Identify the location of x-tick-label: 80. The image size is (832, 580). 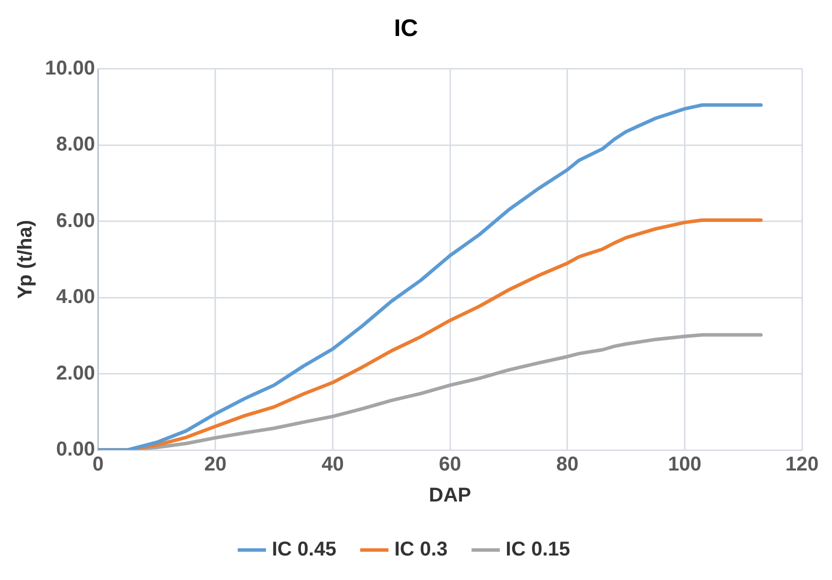
(567, 465).